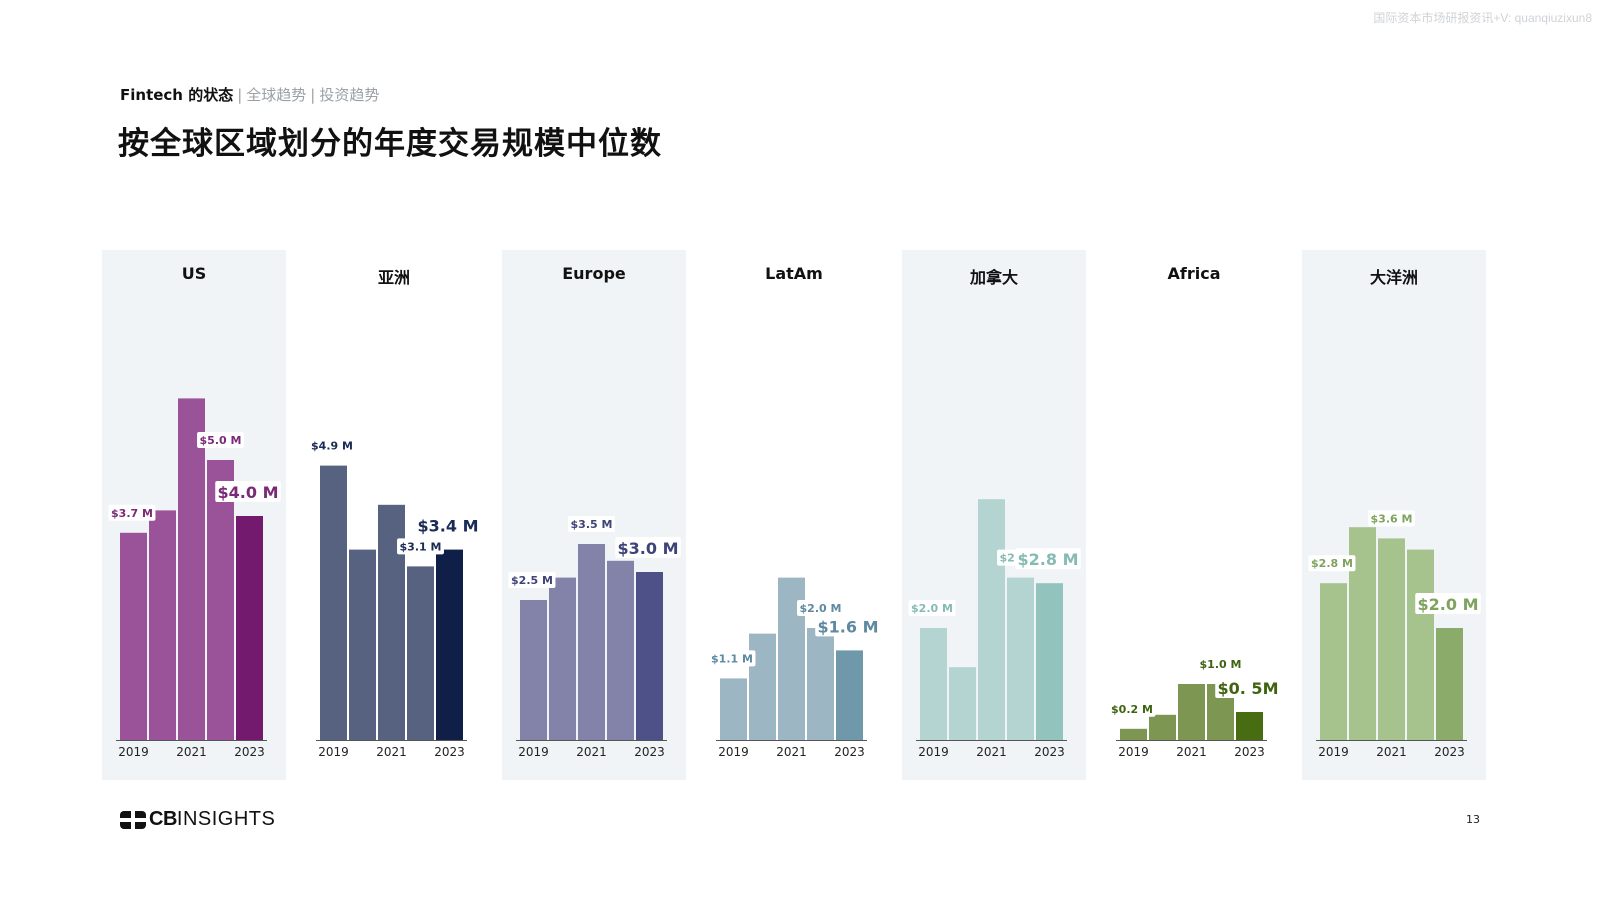 The image size is (1600, 900). What do you see at coordinates (794, 273) in the screenshot?
I see `chart-title: LatAm` at bounding box center [794, 273].